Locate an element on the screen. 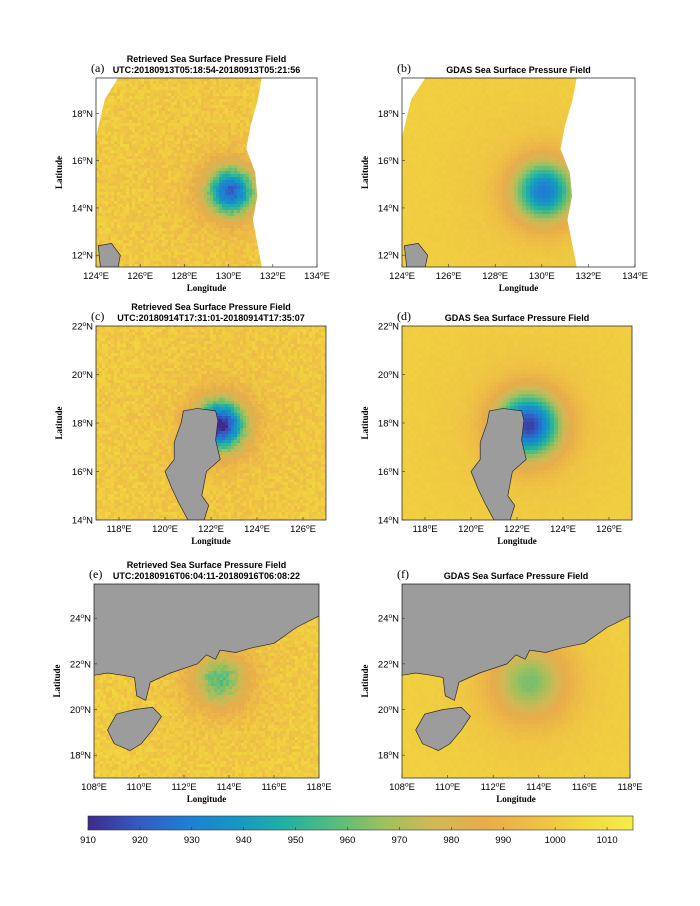 The height and width of the screenshot is (906, 700). colorbar-tick-label: 1010 is located at coordinates (606, 840).